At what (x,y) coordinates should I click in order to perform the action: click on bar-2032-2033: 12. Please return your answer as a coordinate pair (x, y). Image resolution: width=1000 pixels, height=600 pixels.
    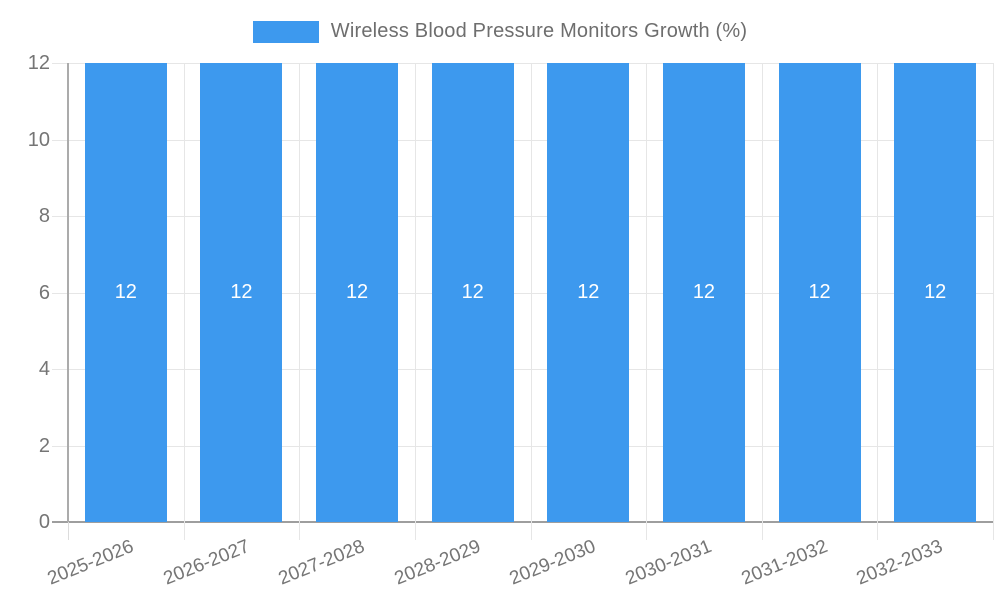
    Looking at the image, I should click on (935, 292).